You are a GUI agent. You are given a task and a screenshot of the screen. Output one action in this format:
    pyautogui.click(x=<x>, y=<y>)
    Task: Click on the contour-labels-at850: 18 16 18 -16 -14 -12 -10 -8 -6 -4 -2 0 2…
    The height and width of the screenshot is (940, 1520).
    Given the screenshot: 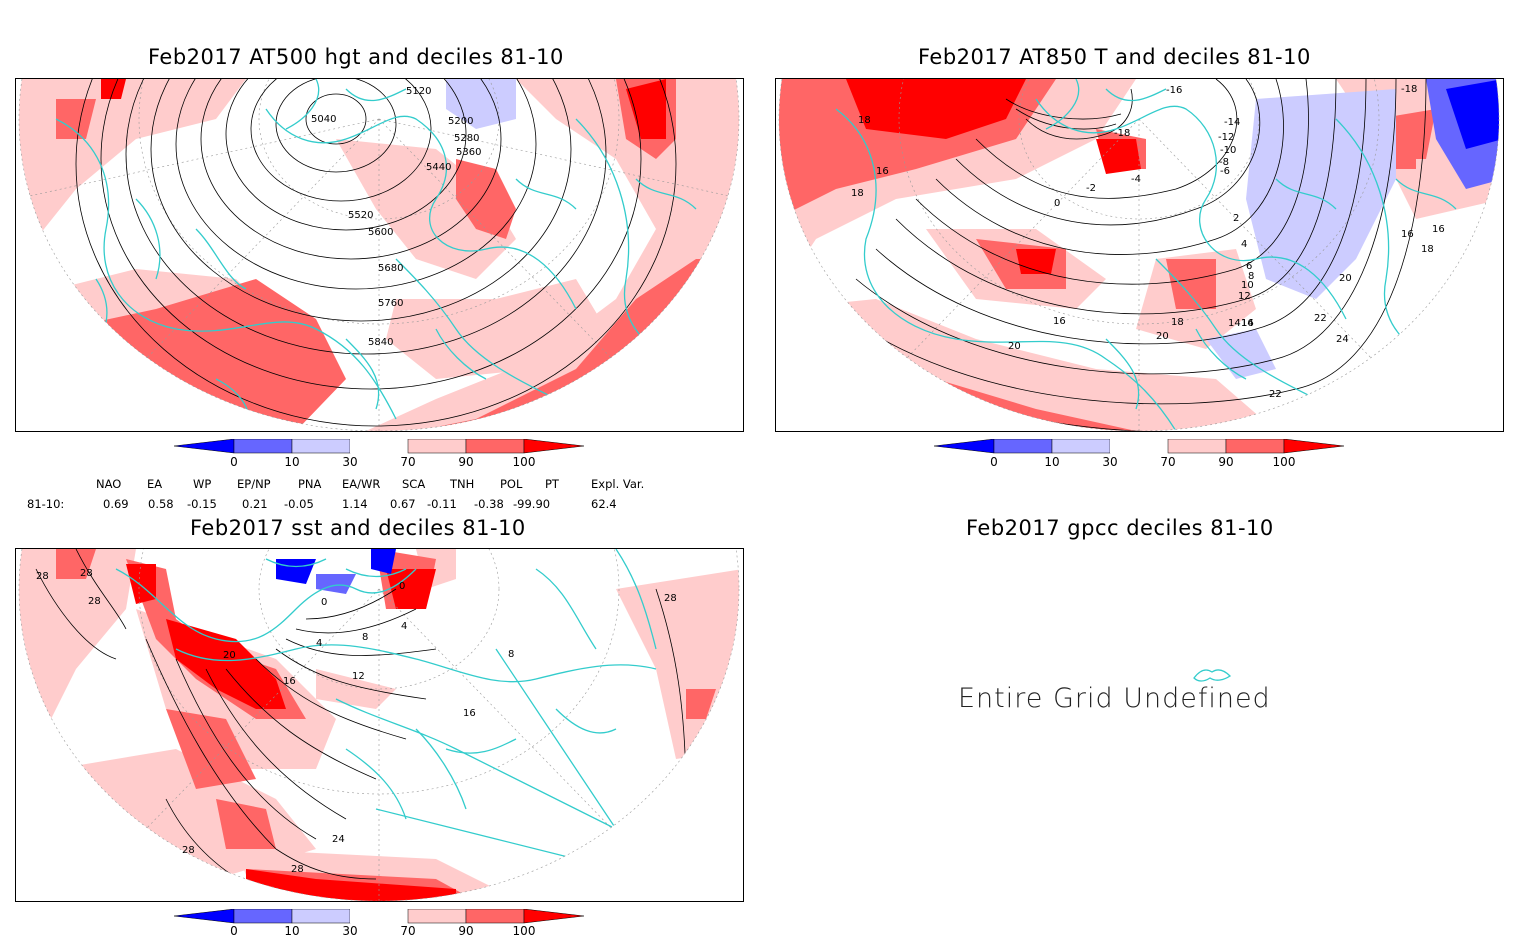 What is the action you would take?
    pyautogui.click(x=1148, y=242)
    